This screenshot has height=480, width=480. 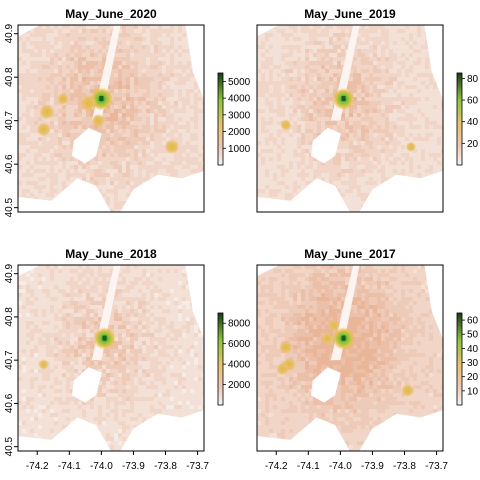 I want to click on legend-colorbar: 10 20 30 40 50 60, so click(x=467, y=359).